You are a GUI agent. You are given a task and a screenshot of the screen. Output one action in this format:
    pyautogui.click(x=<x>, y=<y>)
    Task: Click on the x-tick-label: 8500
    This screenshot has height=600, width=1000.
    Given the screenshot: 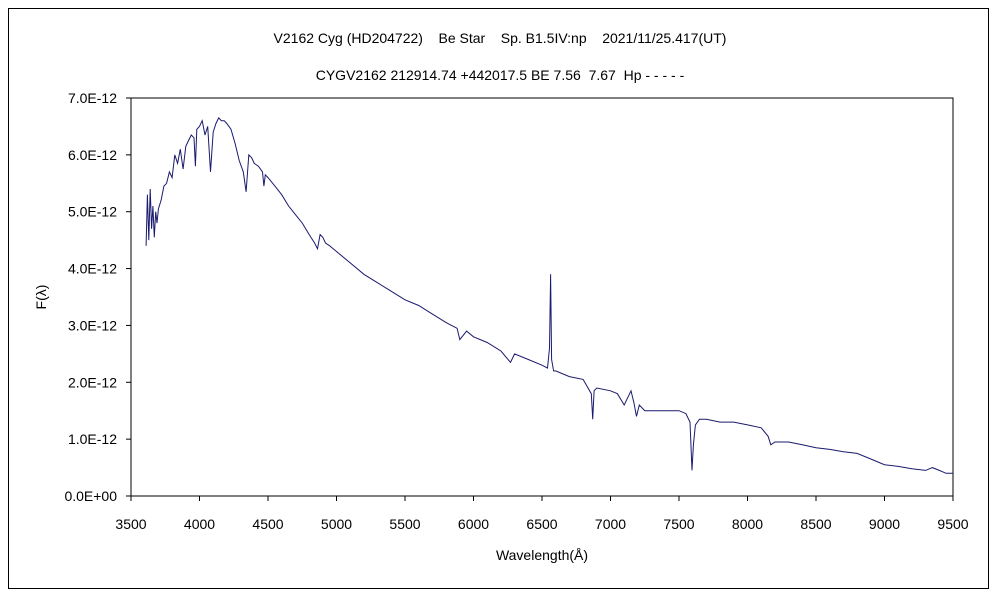 What is the action you would take?
    pyautogui.click(x=815, y=524)
    